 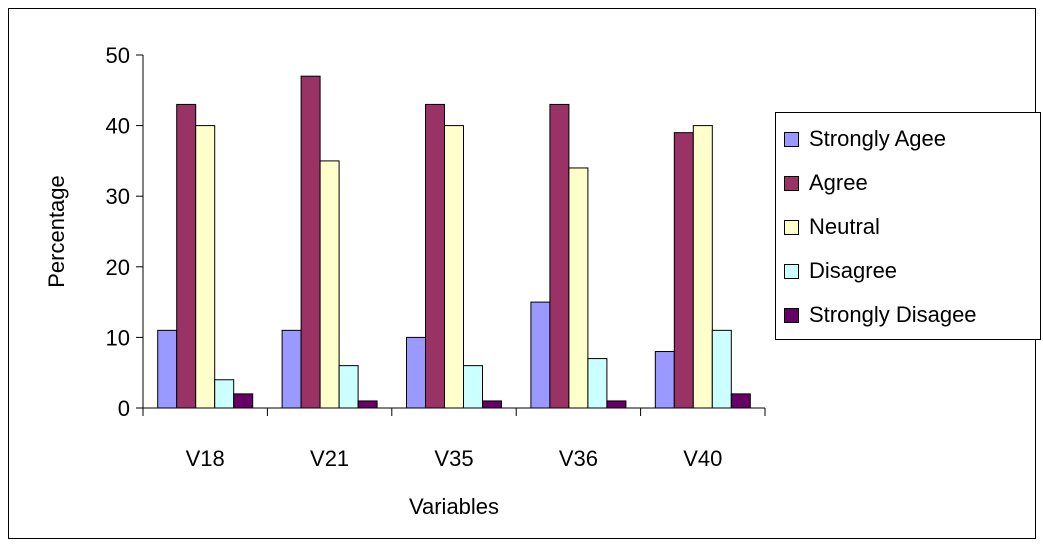 What do you see at coordinates (664, 380) in the screenshot?
I see `bar-strongly-agee-v40` at bounding box center [664, 380].